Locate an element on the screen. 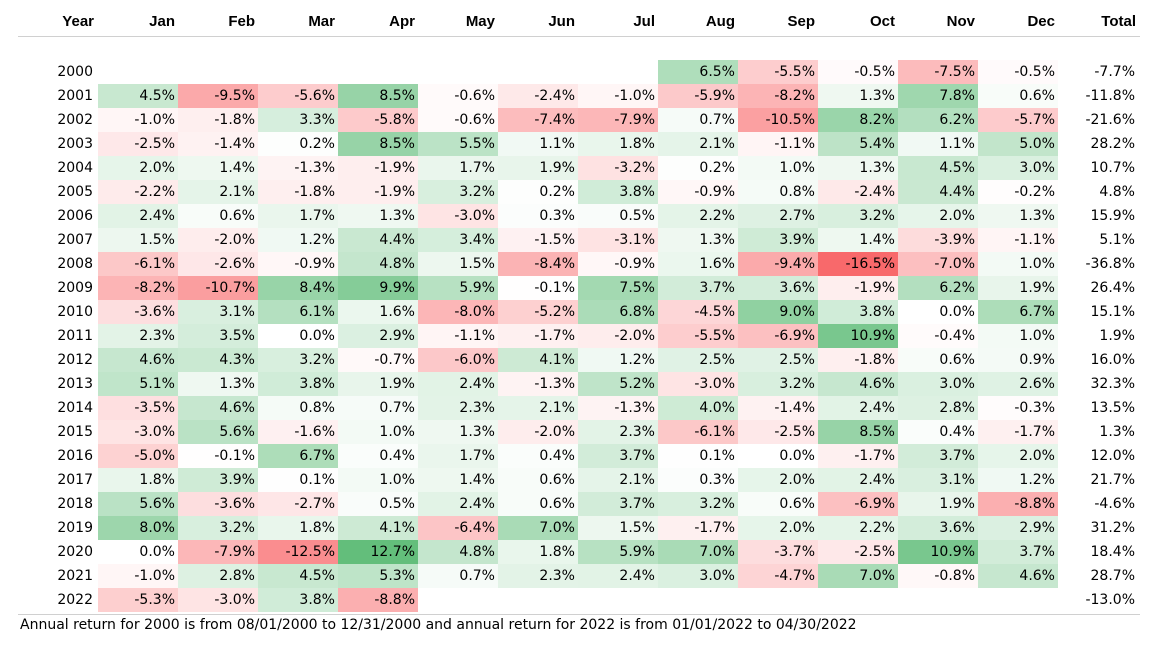 The height and width of the screenshot is (657, 1172). return-cell-oct: 4.6% is located at coordinates (858, 384).